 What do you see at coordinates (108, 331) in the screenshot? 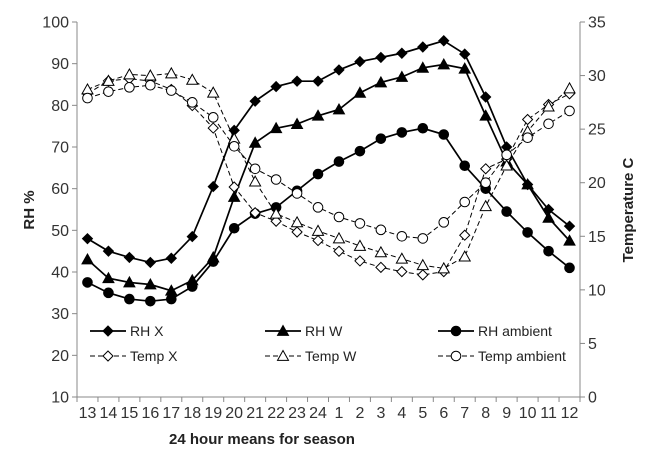
I see `legend-marker-rh-x` at bounding box center [108, 331].